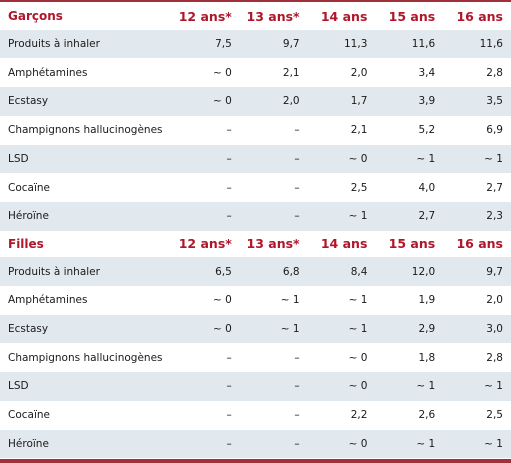  What do you see at coordinates (427, 415) in the screenshot?
I see `value-cell: 2,6` at bounding box center [427, 415].